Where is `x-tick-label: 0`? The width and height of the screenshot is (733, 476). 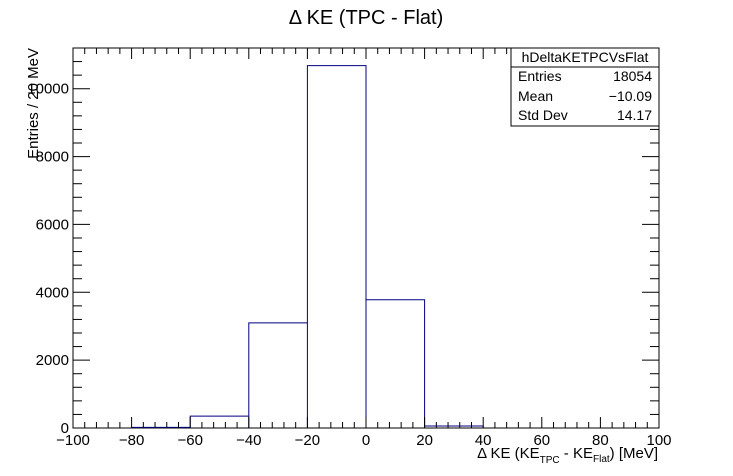
x-tick-label: 0 is located at coordinates (366, 440).